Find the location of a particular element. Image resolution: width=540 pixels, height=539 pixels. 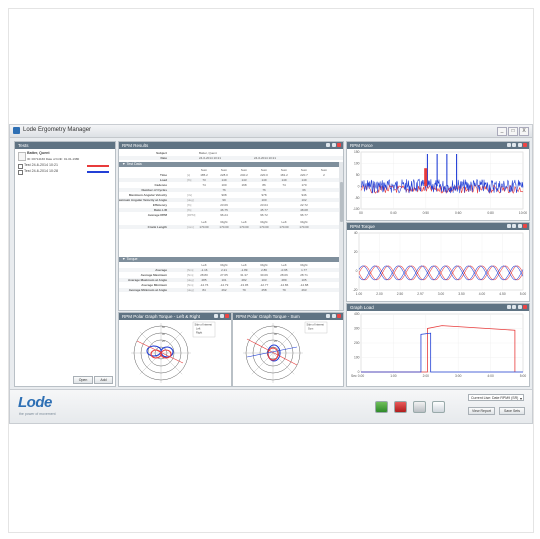

force-chart: 00 0:40 0:50 0:60 0:80 10:00 150 100 50 0 -50 -100 is located at coordinates (438, 184).